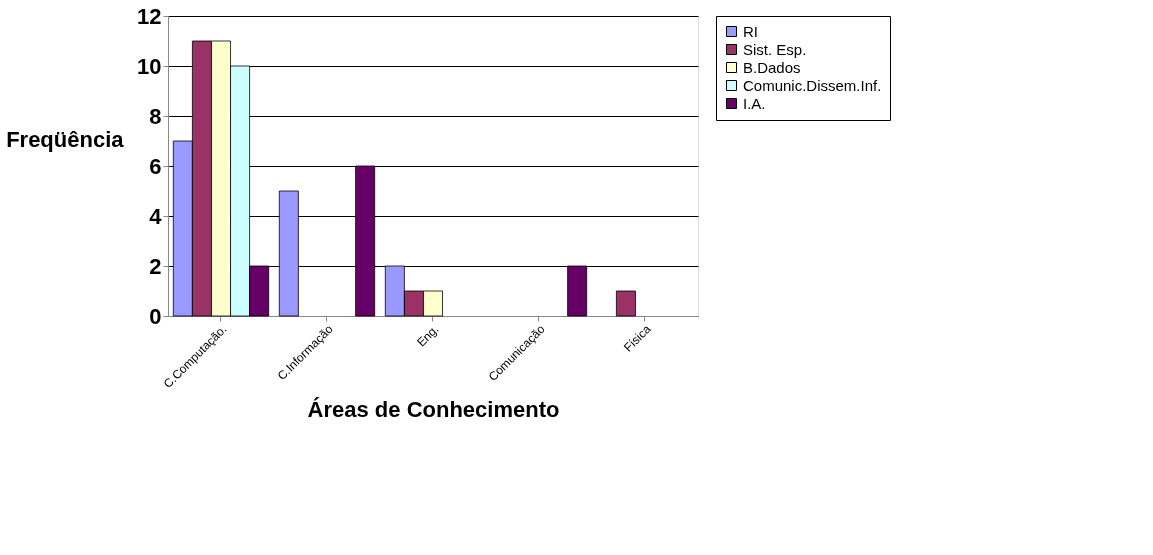 The height and width of the screenshot is (555, 1153). Describe the element at coordinates (433, 410) in the screenshot. I see `x-axis-title: Áreas de Conhecimento` at that location.